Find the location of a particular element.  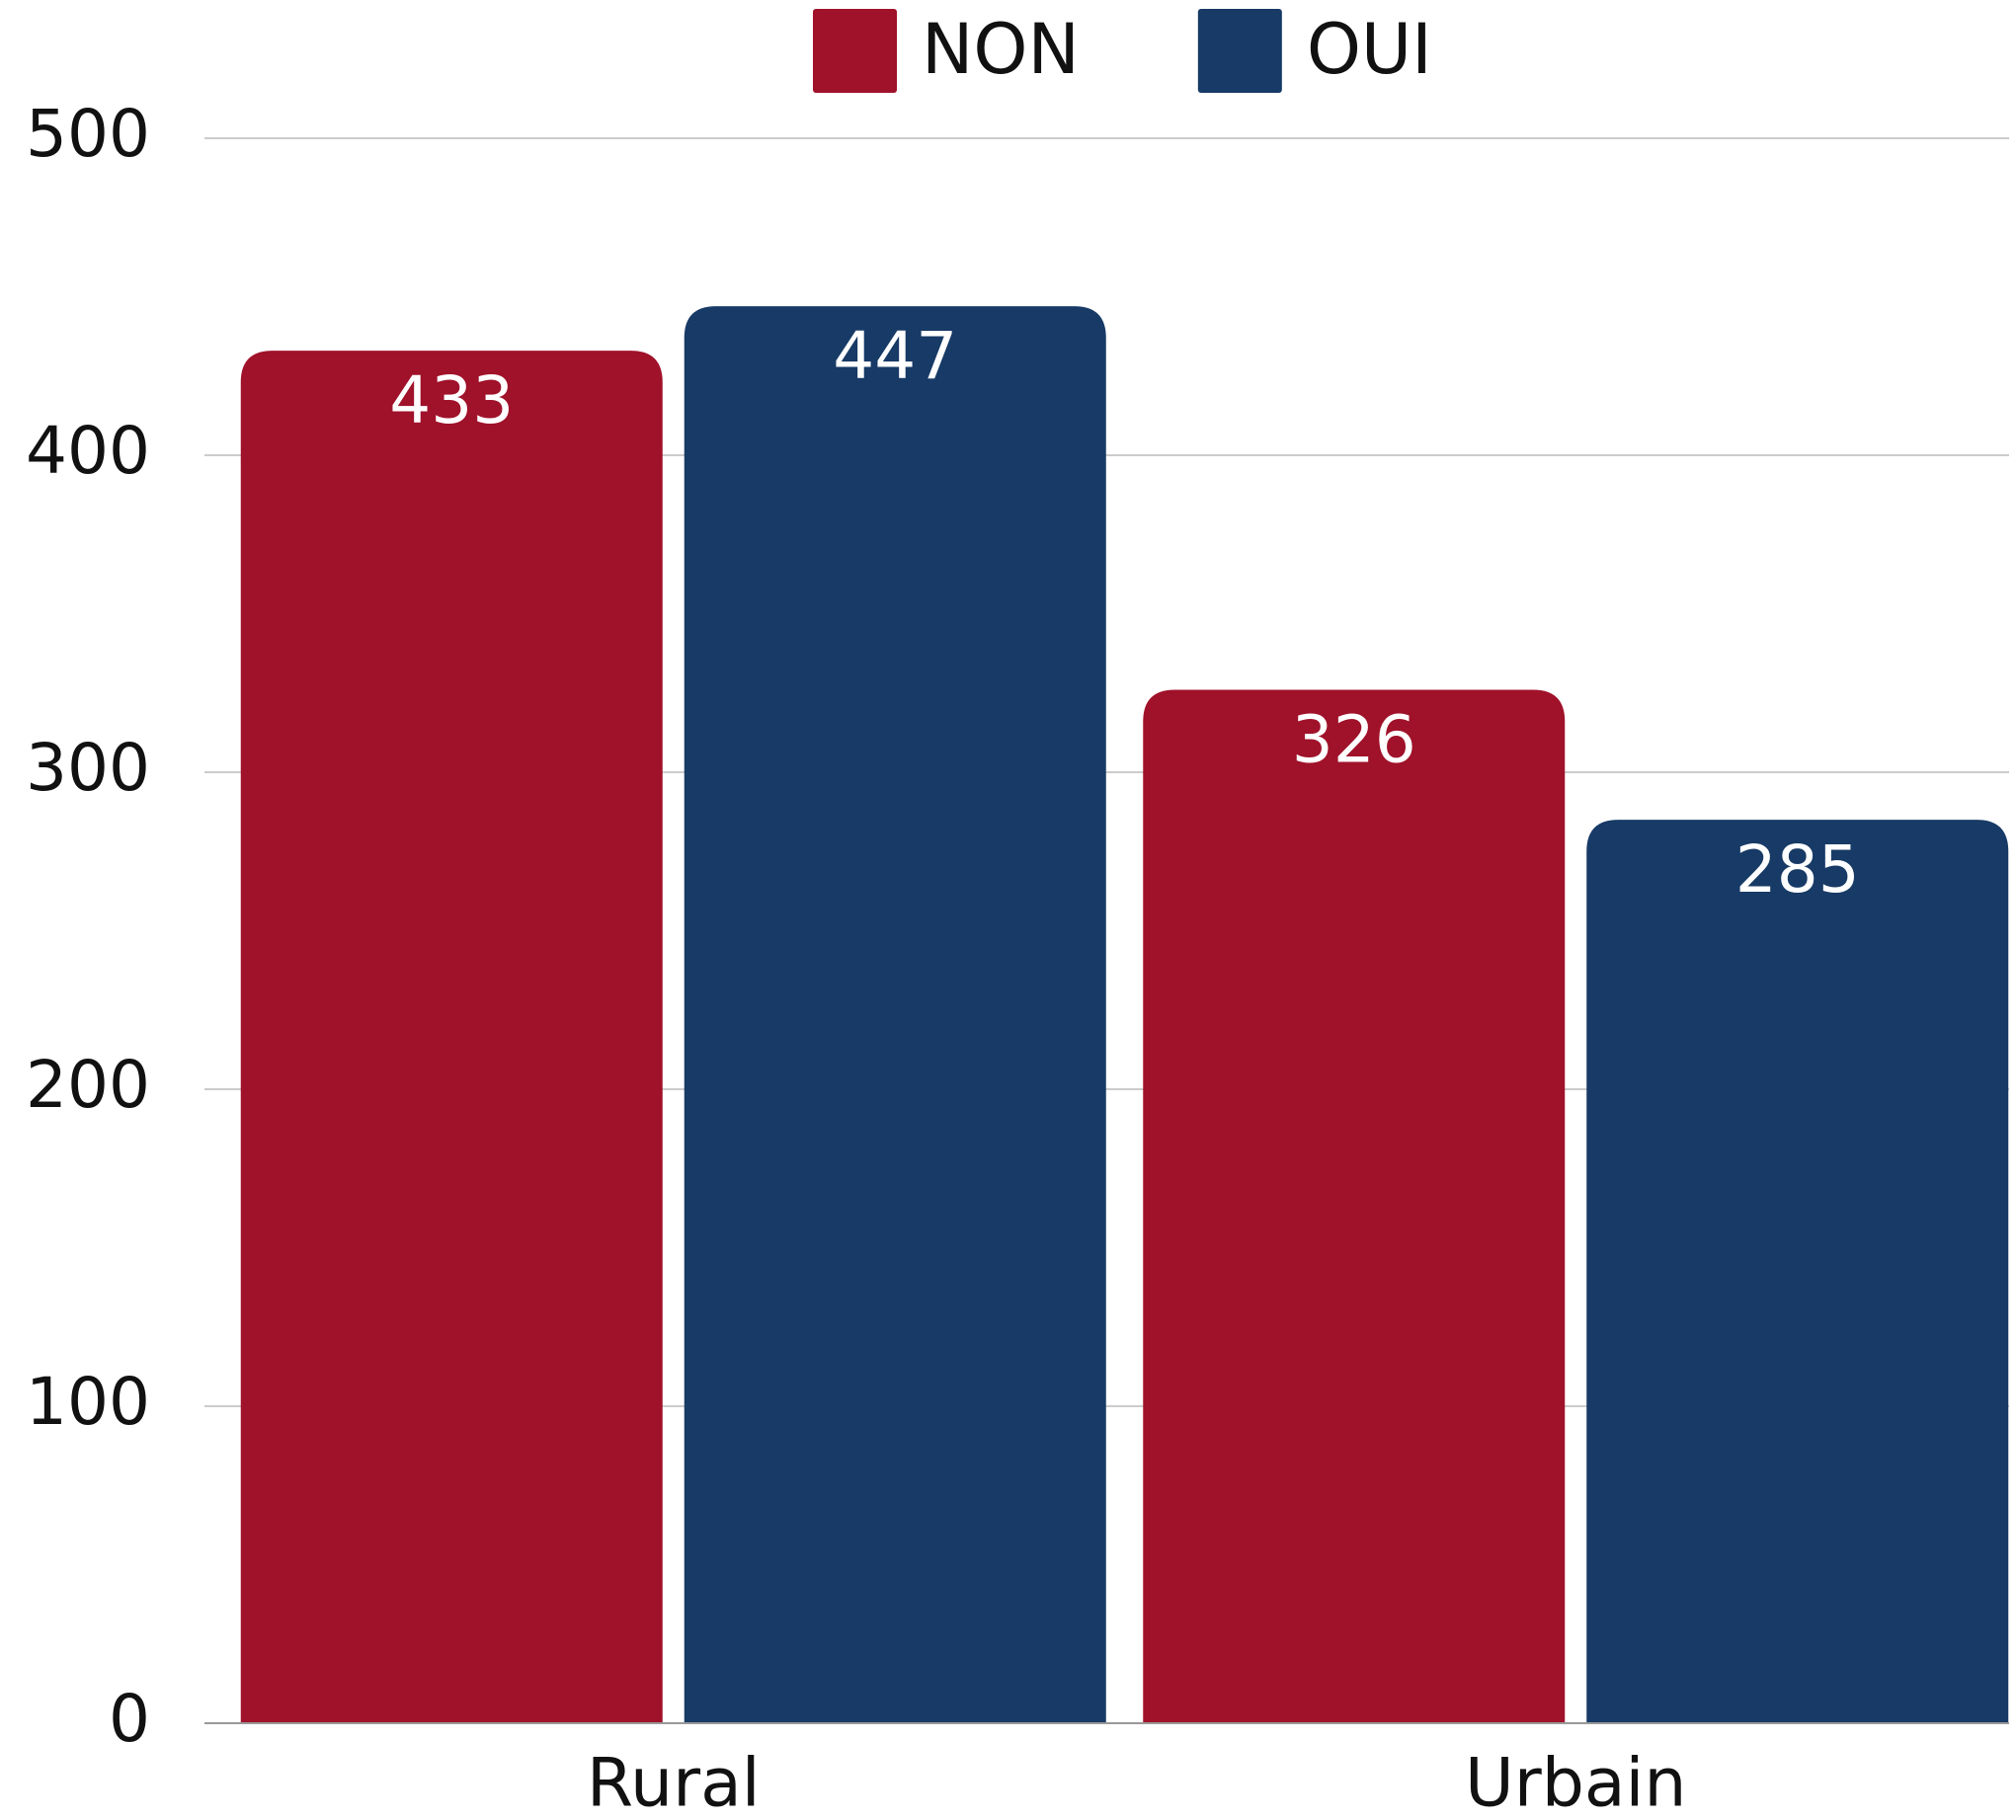

data-label: 326 is located at coordinates (1354, 740).